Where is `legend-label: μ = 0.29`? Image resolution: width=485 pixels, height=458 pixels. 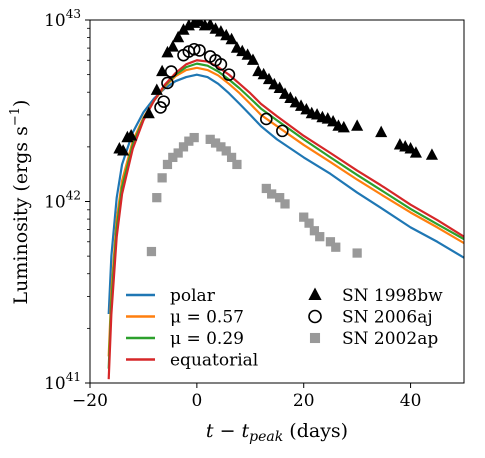
legend-label: μ = 0.29 is located at coordinates (207, 339).